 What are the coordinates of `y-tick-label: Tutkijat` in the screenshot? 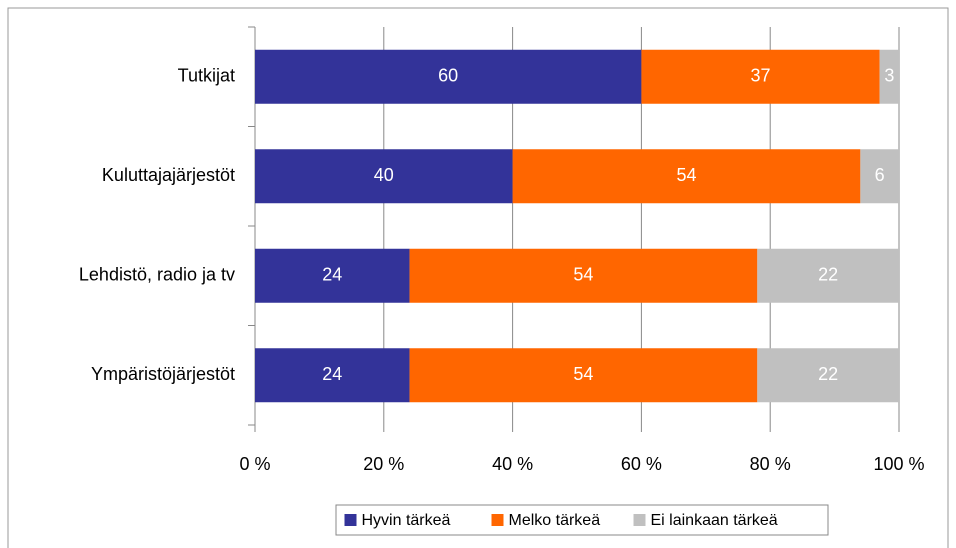 It's located at (206, 76).